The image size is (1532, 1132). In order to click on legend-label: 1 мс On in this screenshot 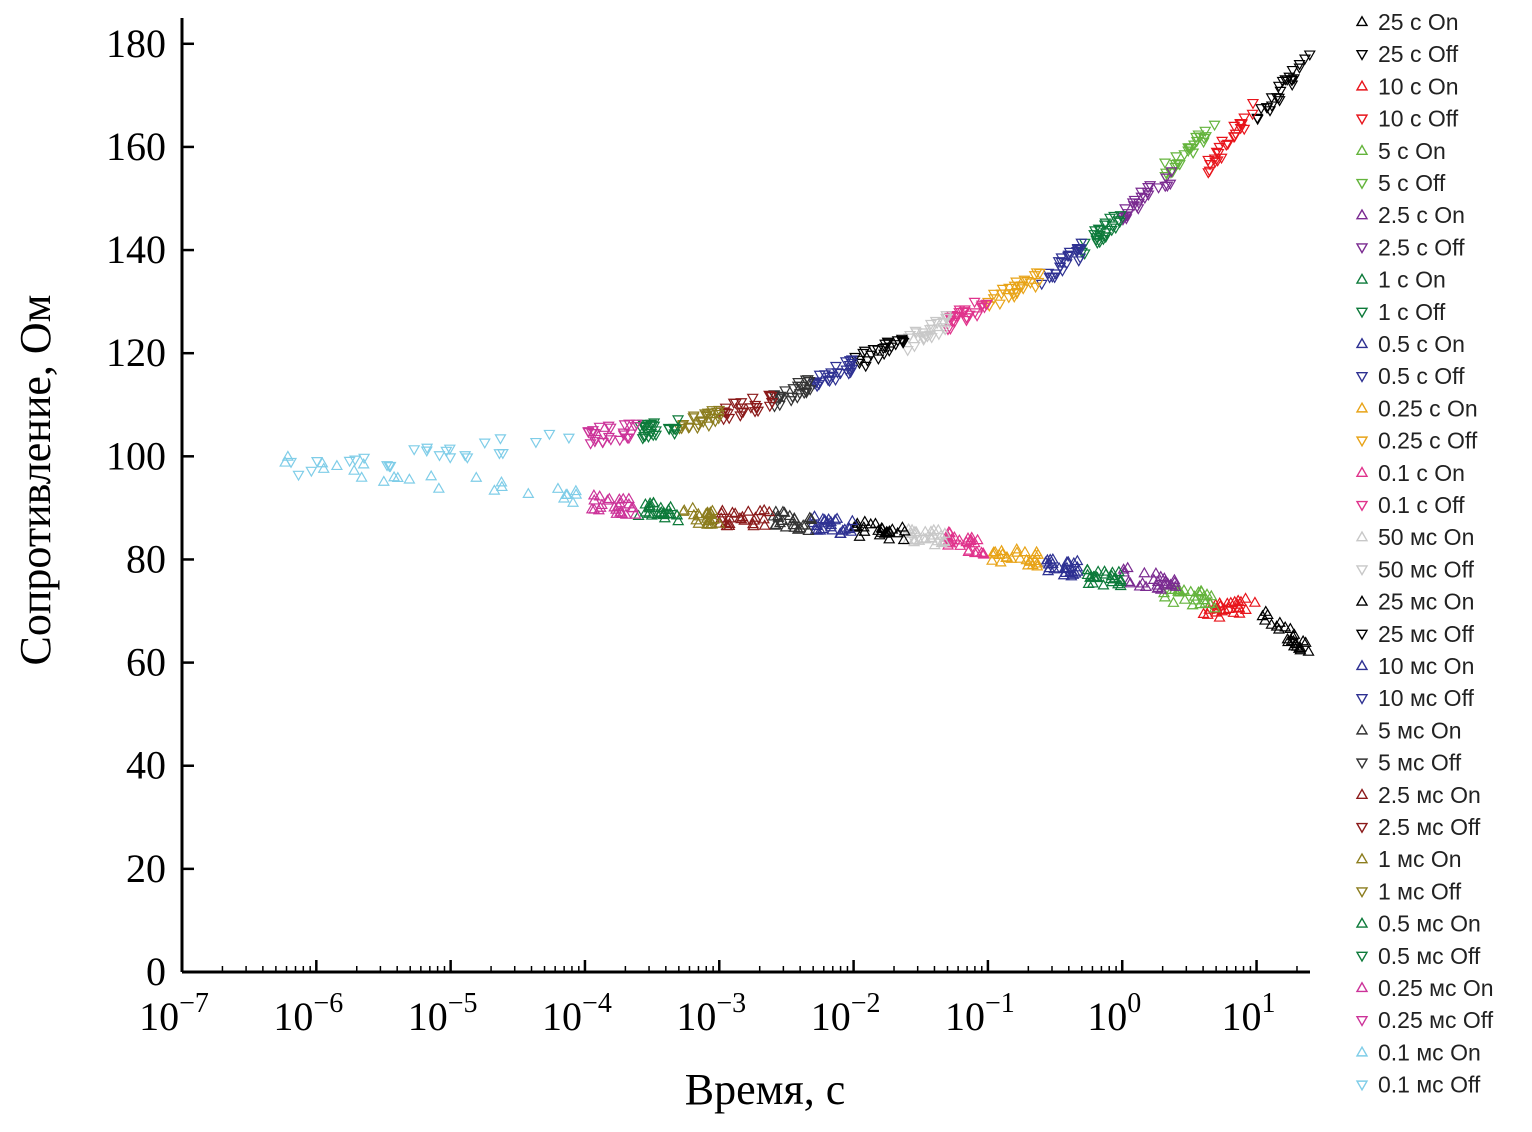, I will do `click(1420, 859)`.